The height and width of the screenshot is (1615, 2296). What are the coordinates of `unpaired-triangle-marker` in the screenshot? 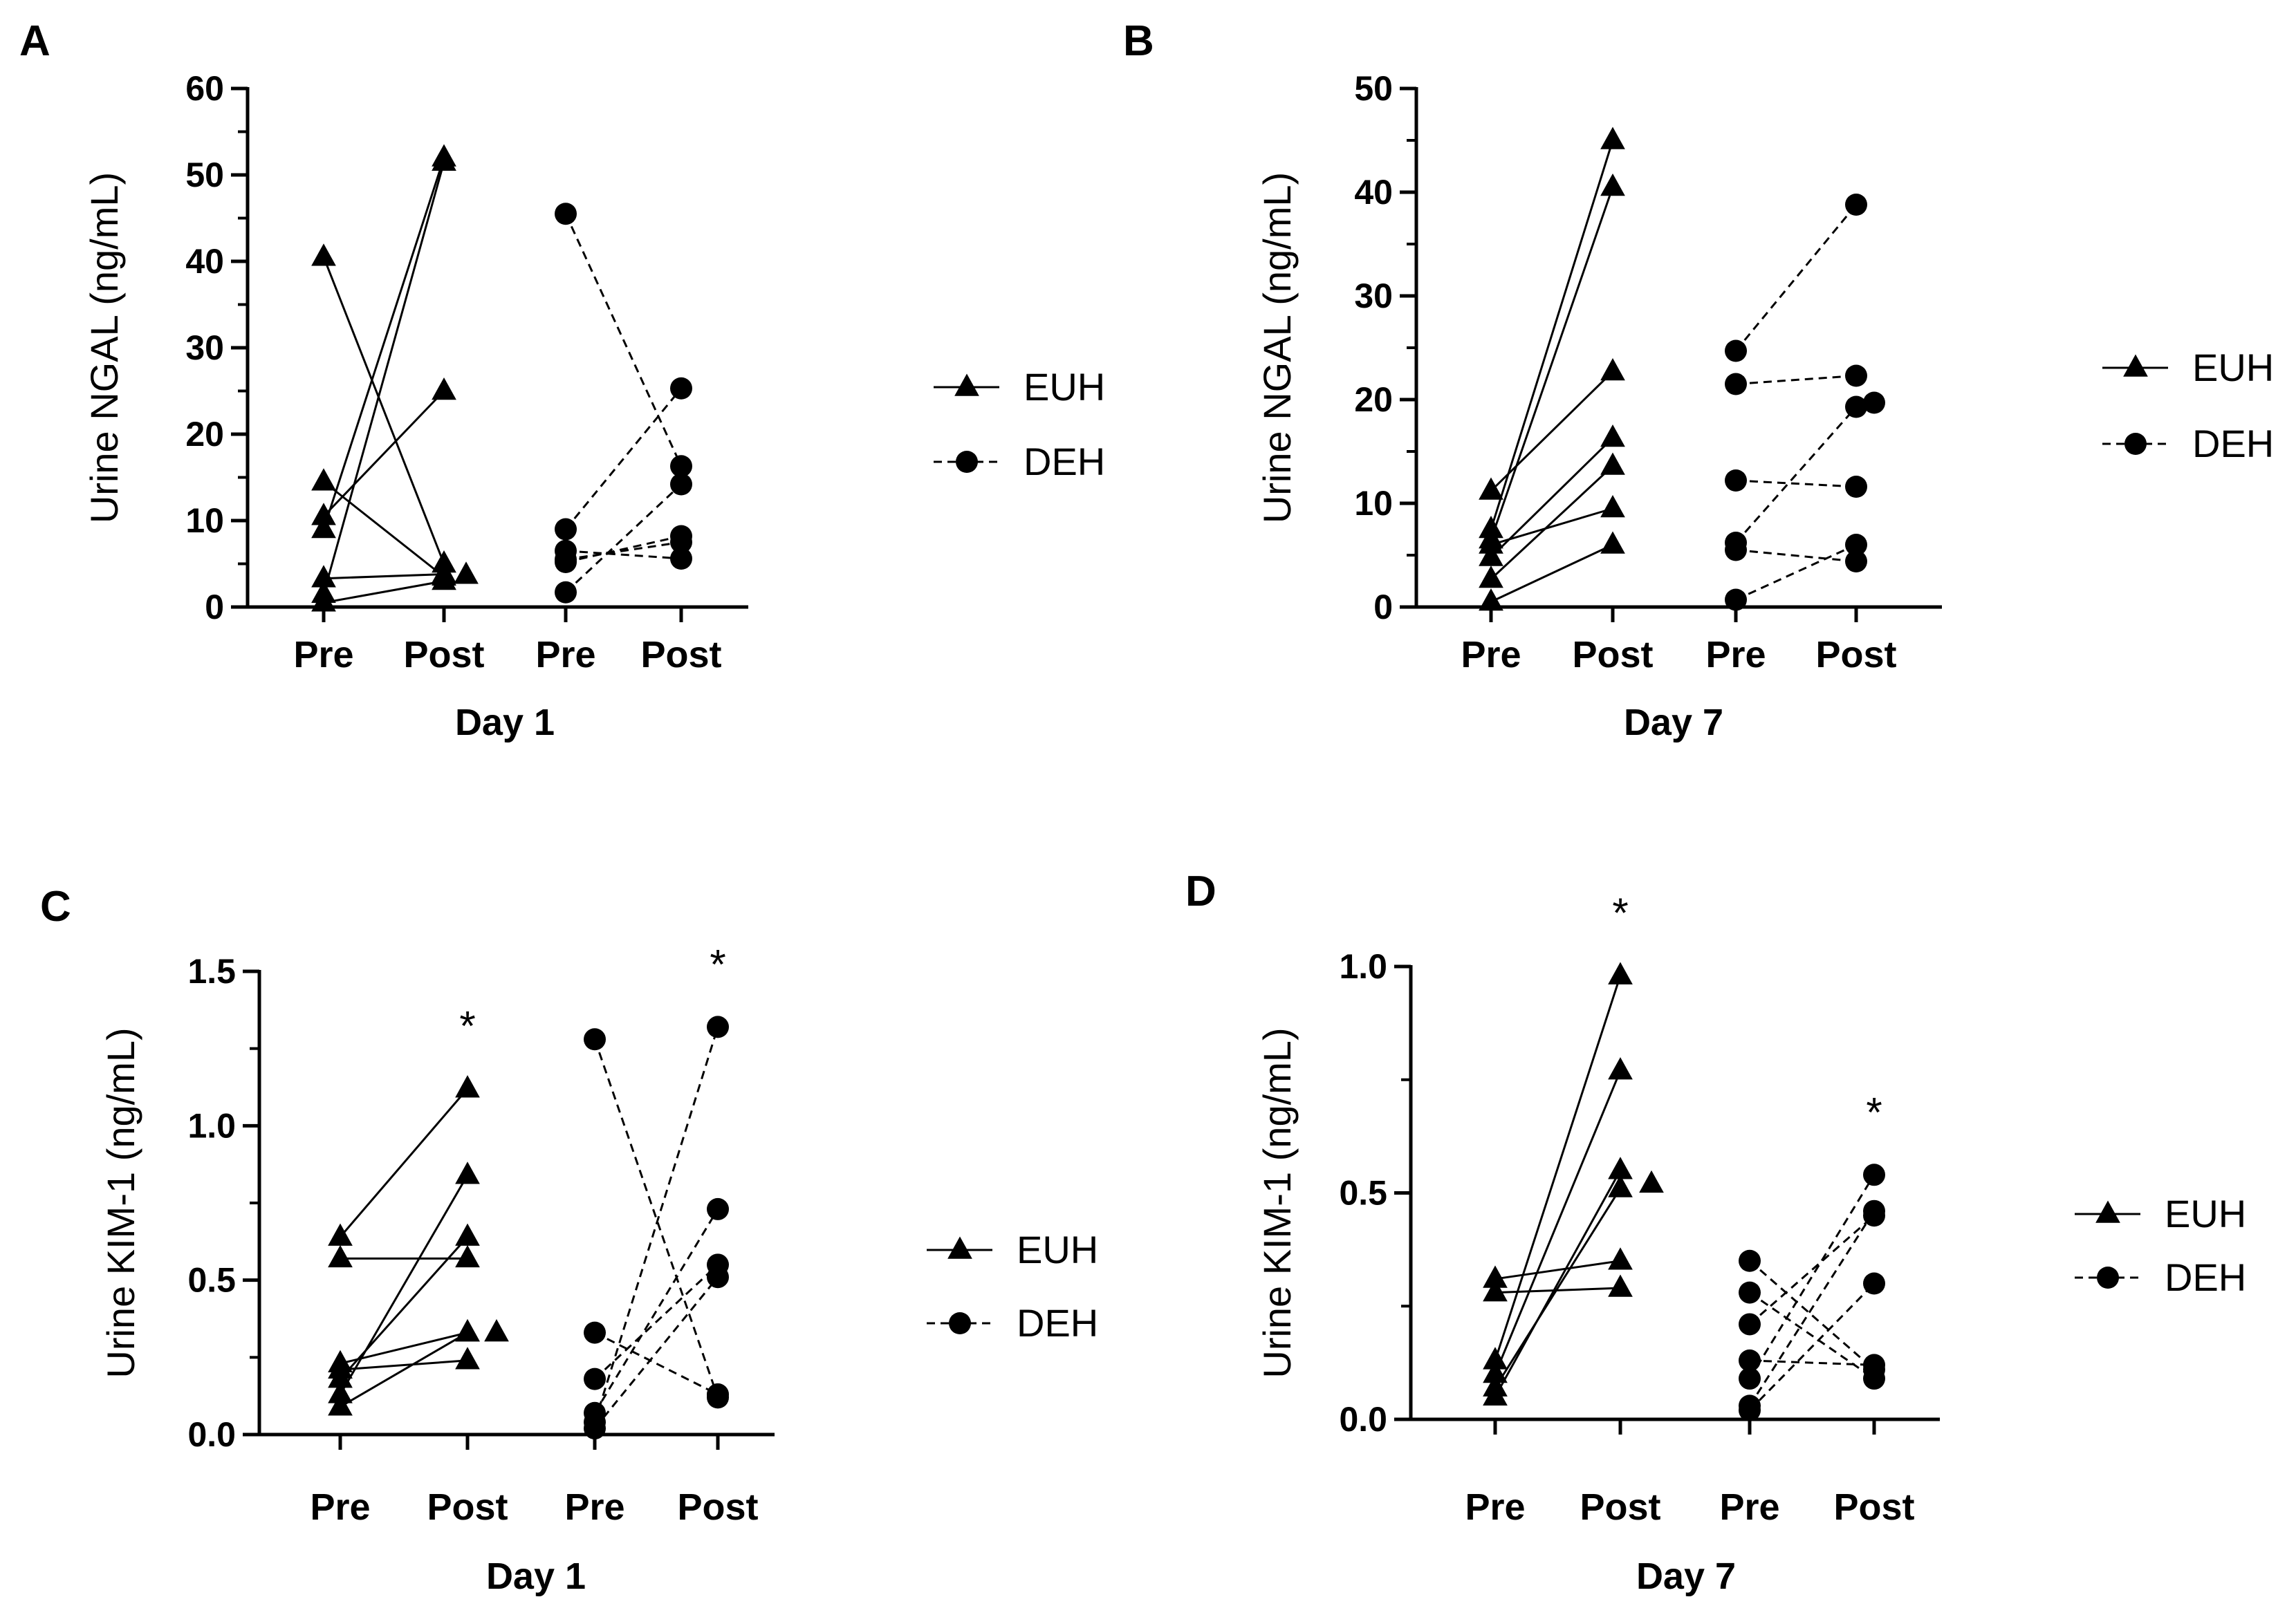 It's located at (1652, 1181).